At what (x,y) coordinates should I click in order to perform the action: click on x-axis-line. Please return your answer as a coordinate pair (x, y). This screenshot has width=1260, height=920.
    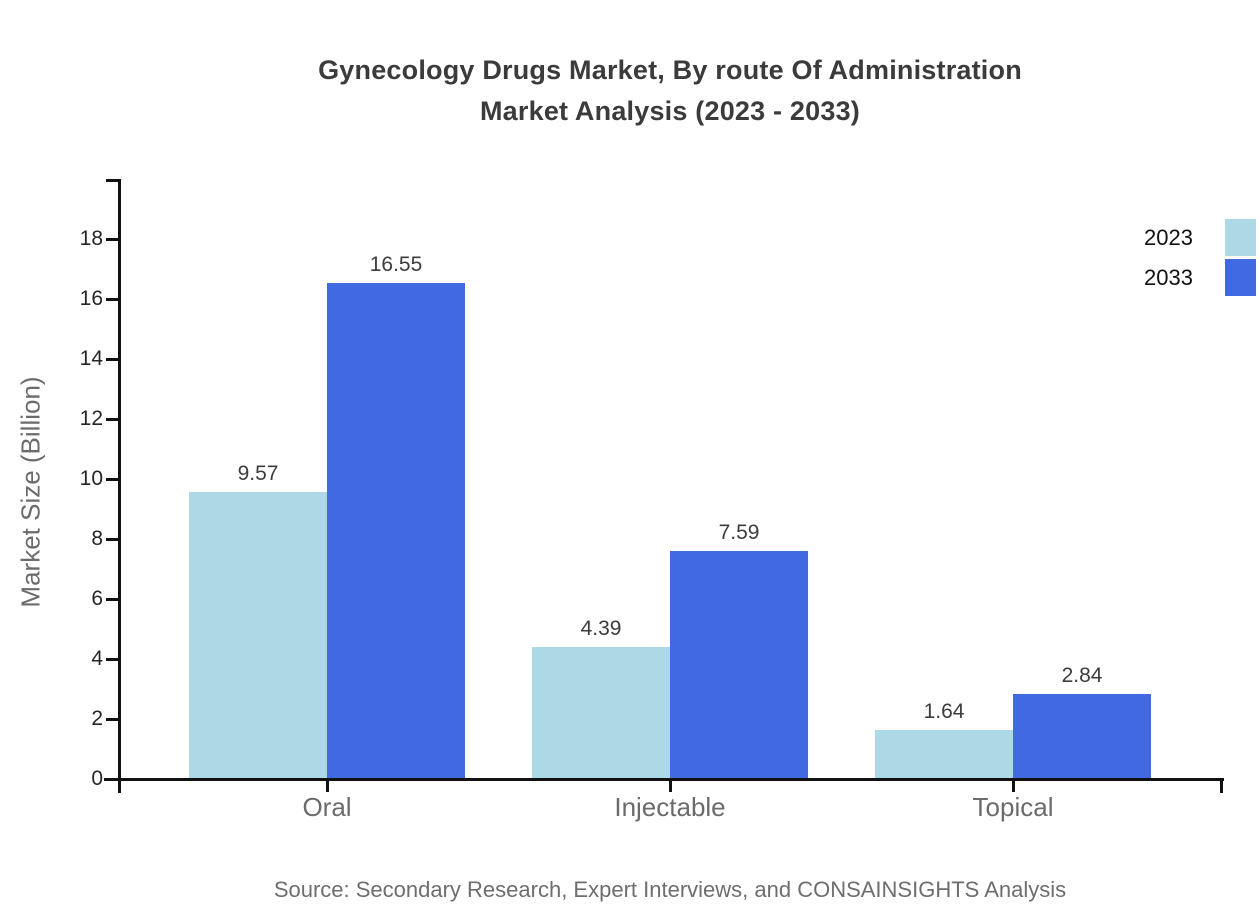
    Looking at the image, I should click on (664, 779).